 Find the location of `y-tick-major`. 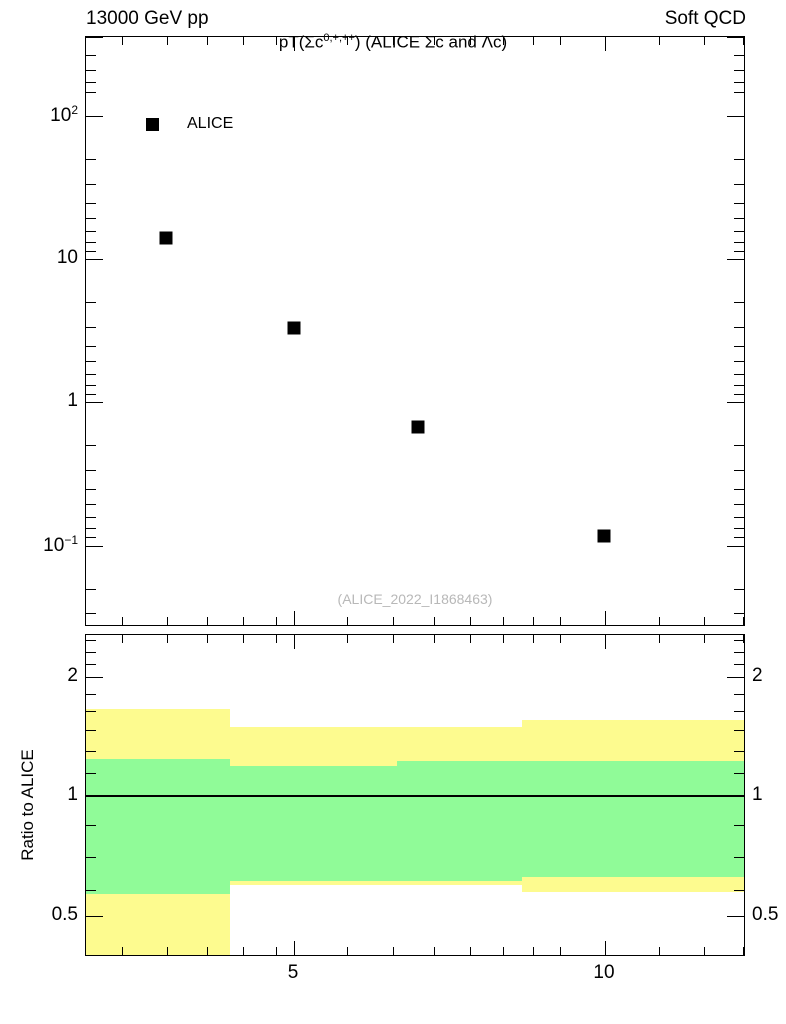

y-tick-major is located at coordinates (94, 403).